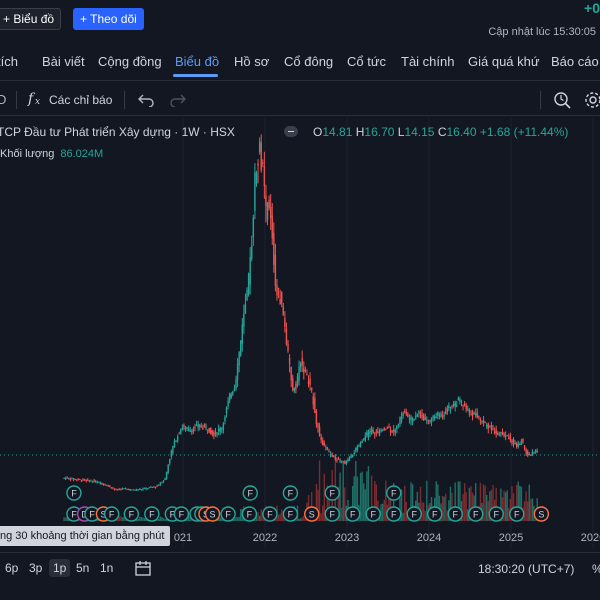  Describe the element at coordinates (309, 61) in the screenshot. I see `tab-shareholders: Cổ đông` at that location.